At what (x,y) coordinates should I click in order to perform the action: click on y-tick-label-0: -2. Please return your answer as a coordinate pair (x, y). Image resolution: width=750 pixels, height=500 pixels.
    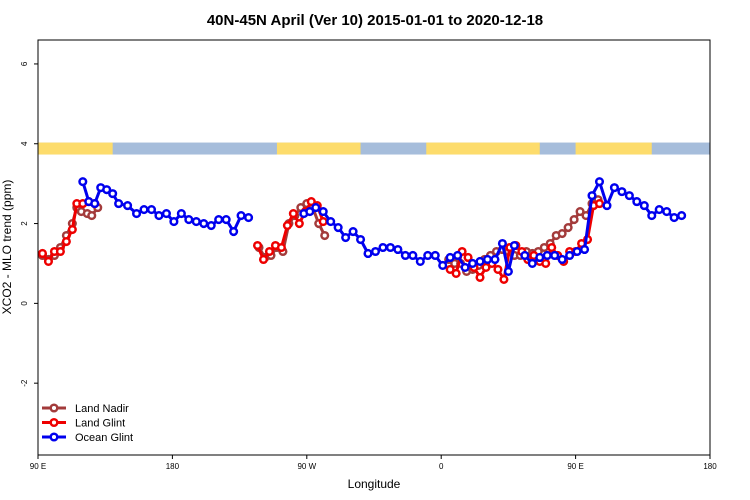
    Looking at the image, I should click on (24, 383).